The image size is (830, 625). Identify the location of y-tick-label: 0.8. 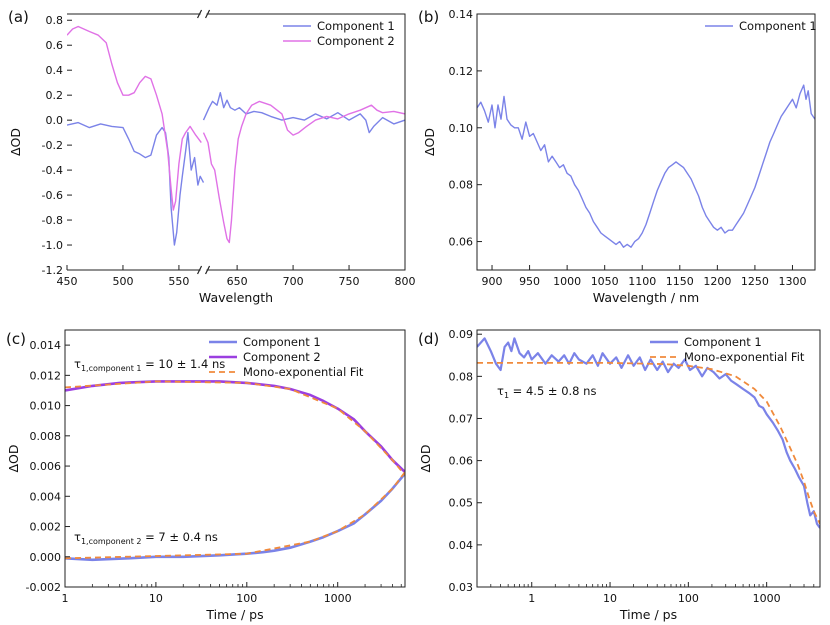
(55, 20).